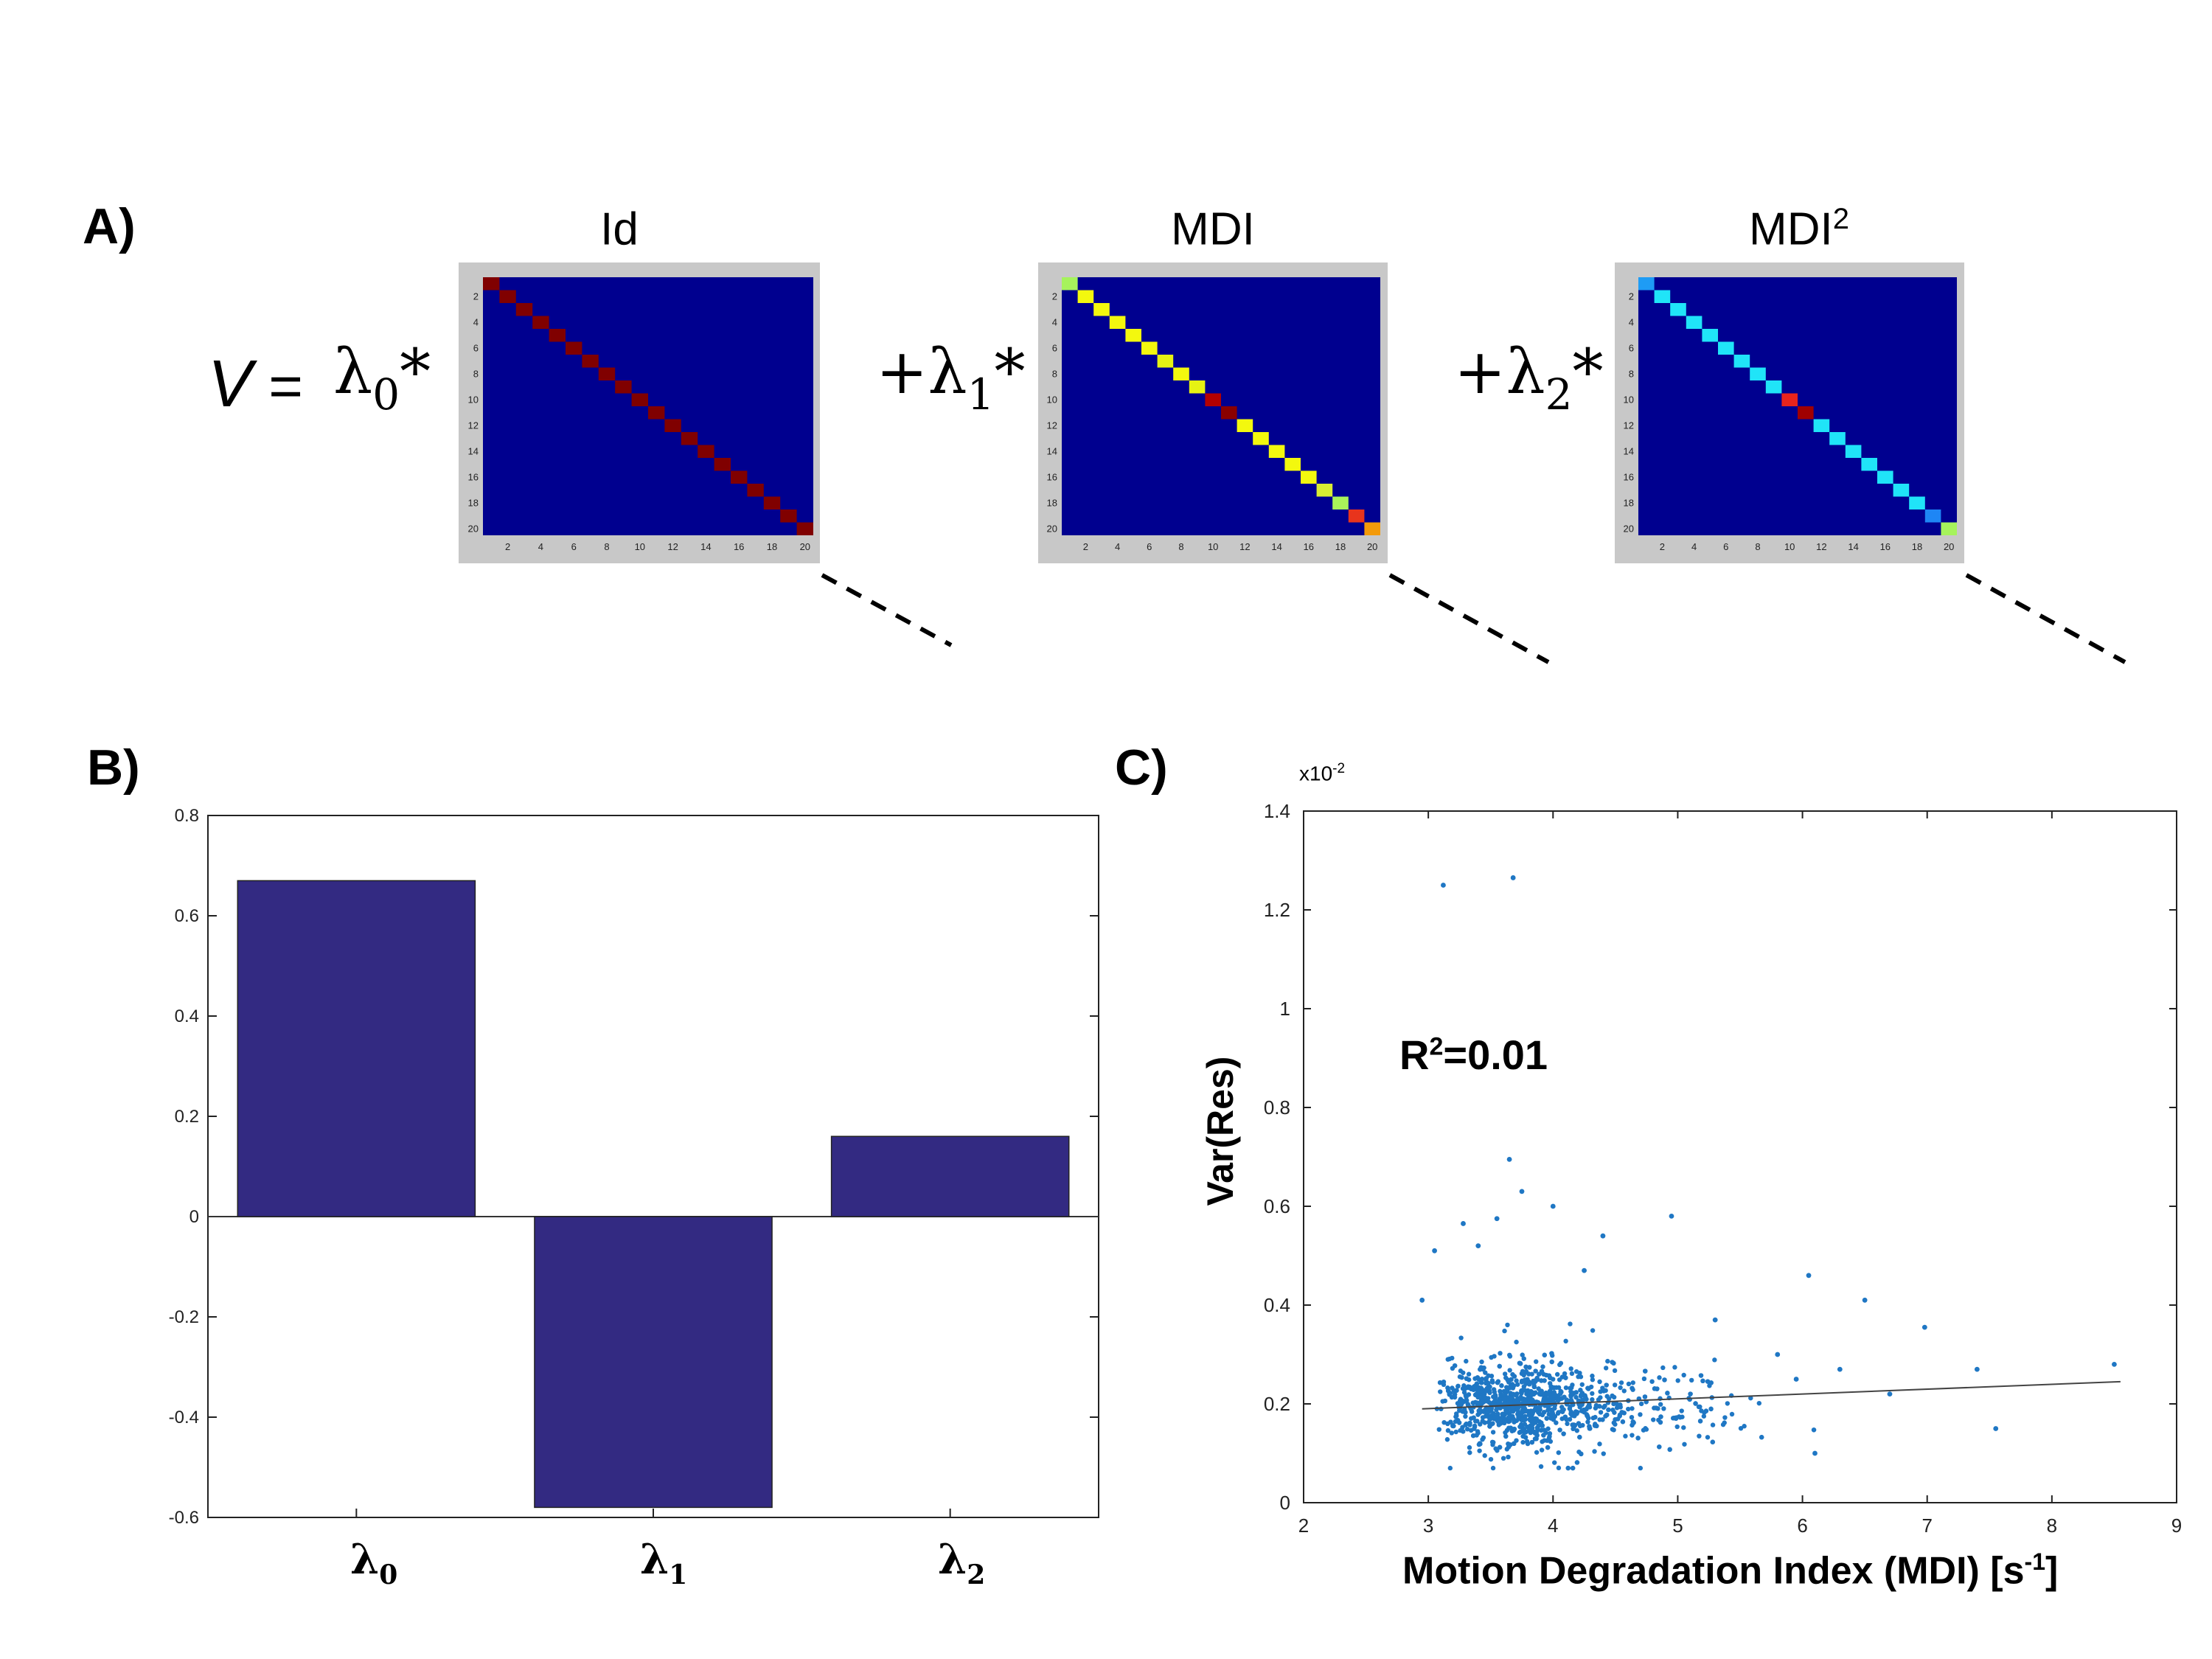 This screenshot has height=1659, width=2212. I want to click on cat1-sub: 1, so click(678, 1574).